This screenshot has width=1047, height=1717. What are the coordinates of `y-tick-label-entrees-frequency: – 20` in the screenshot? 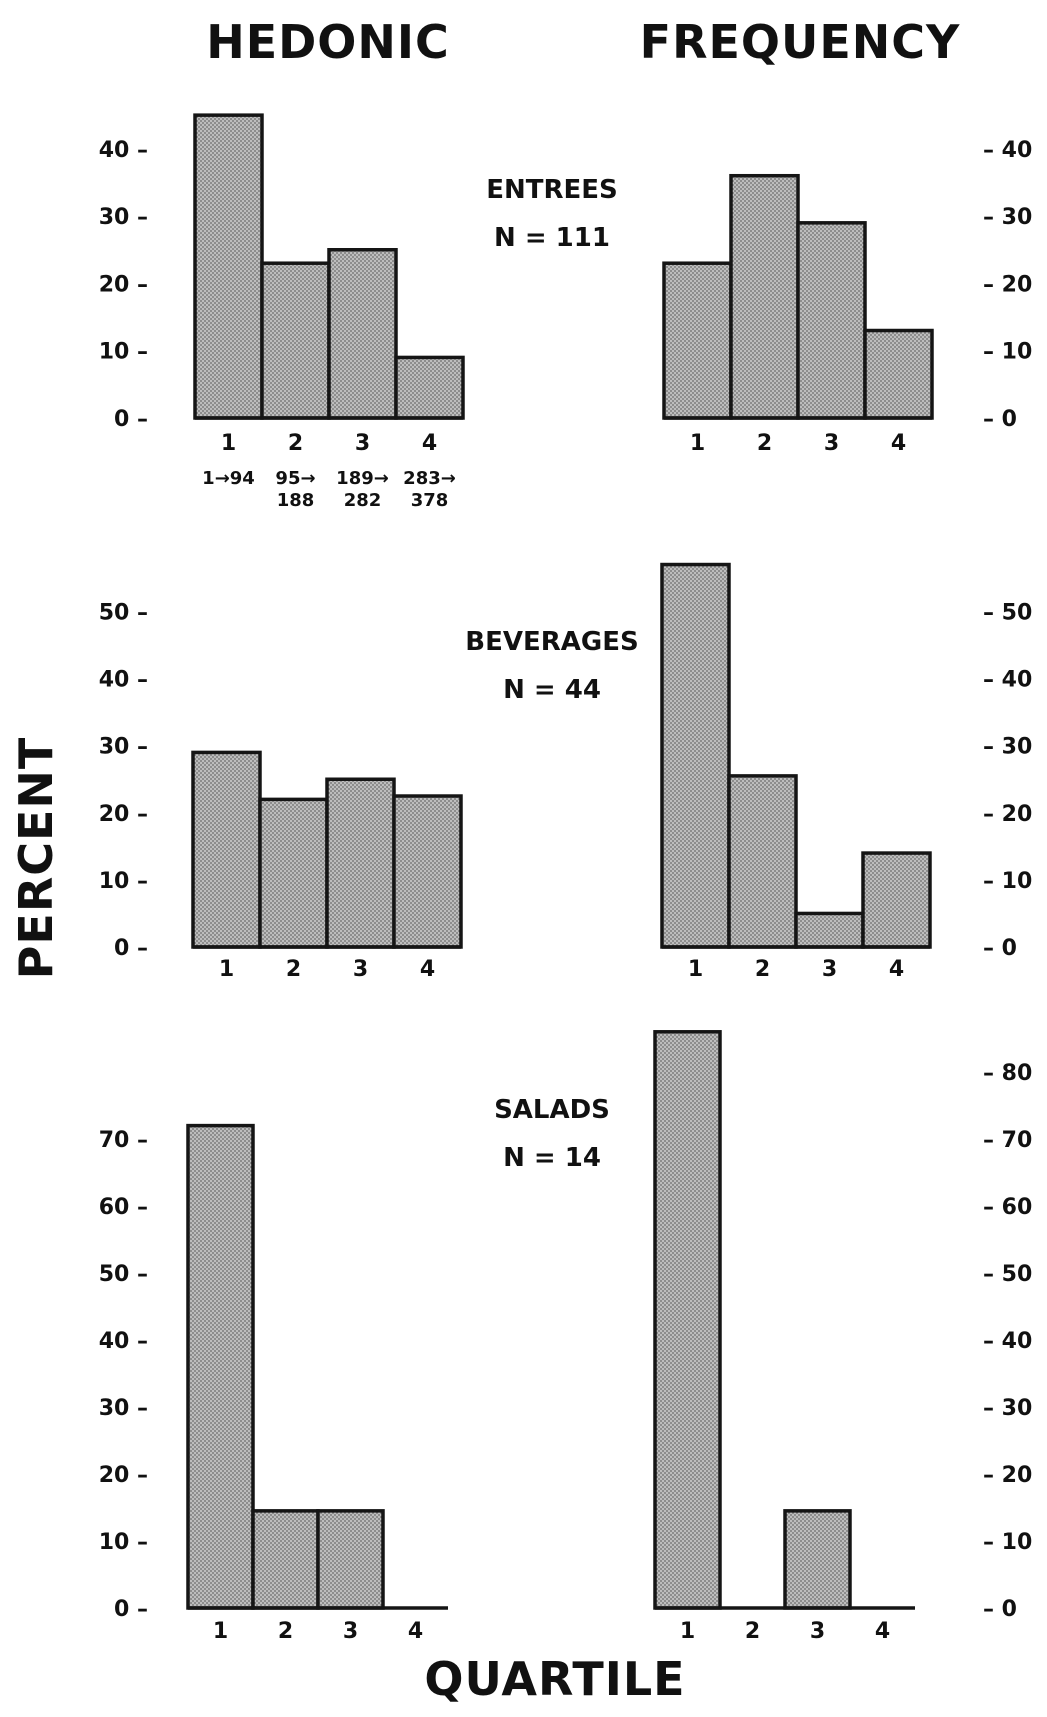 It's located at (1007, 284).